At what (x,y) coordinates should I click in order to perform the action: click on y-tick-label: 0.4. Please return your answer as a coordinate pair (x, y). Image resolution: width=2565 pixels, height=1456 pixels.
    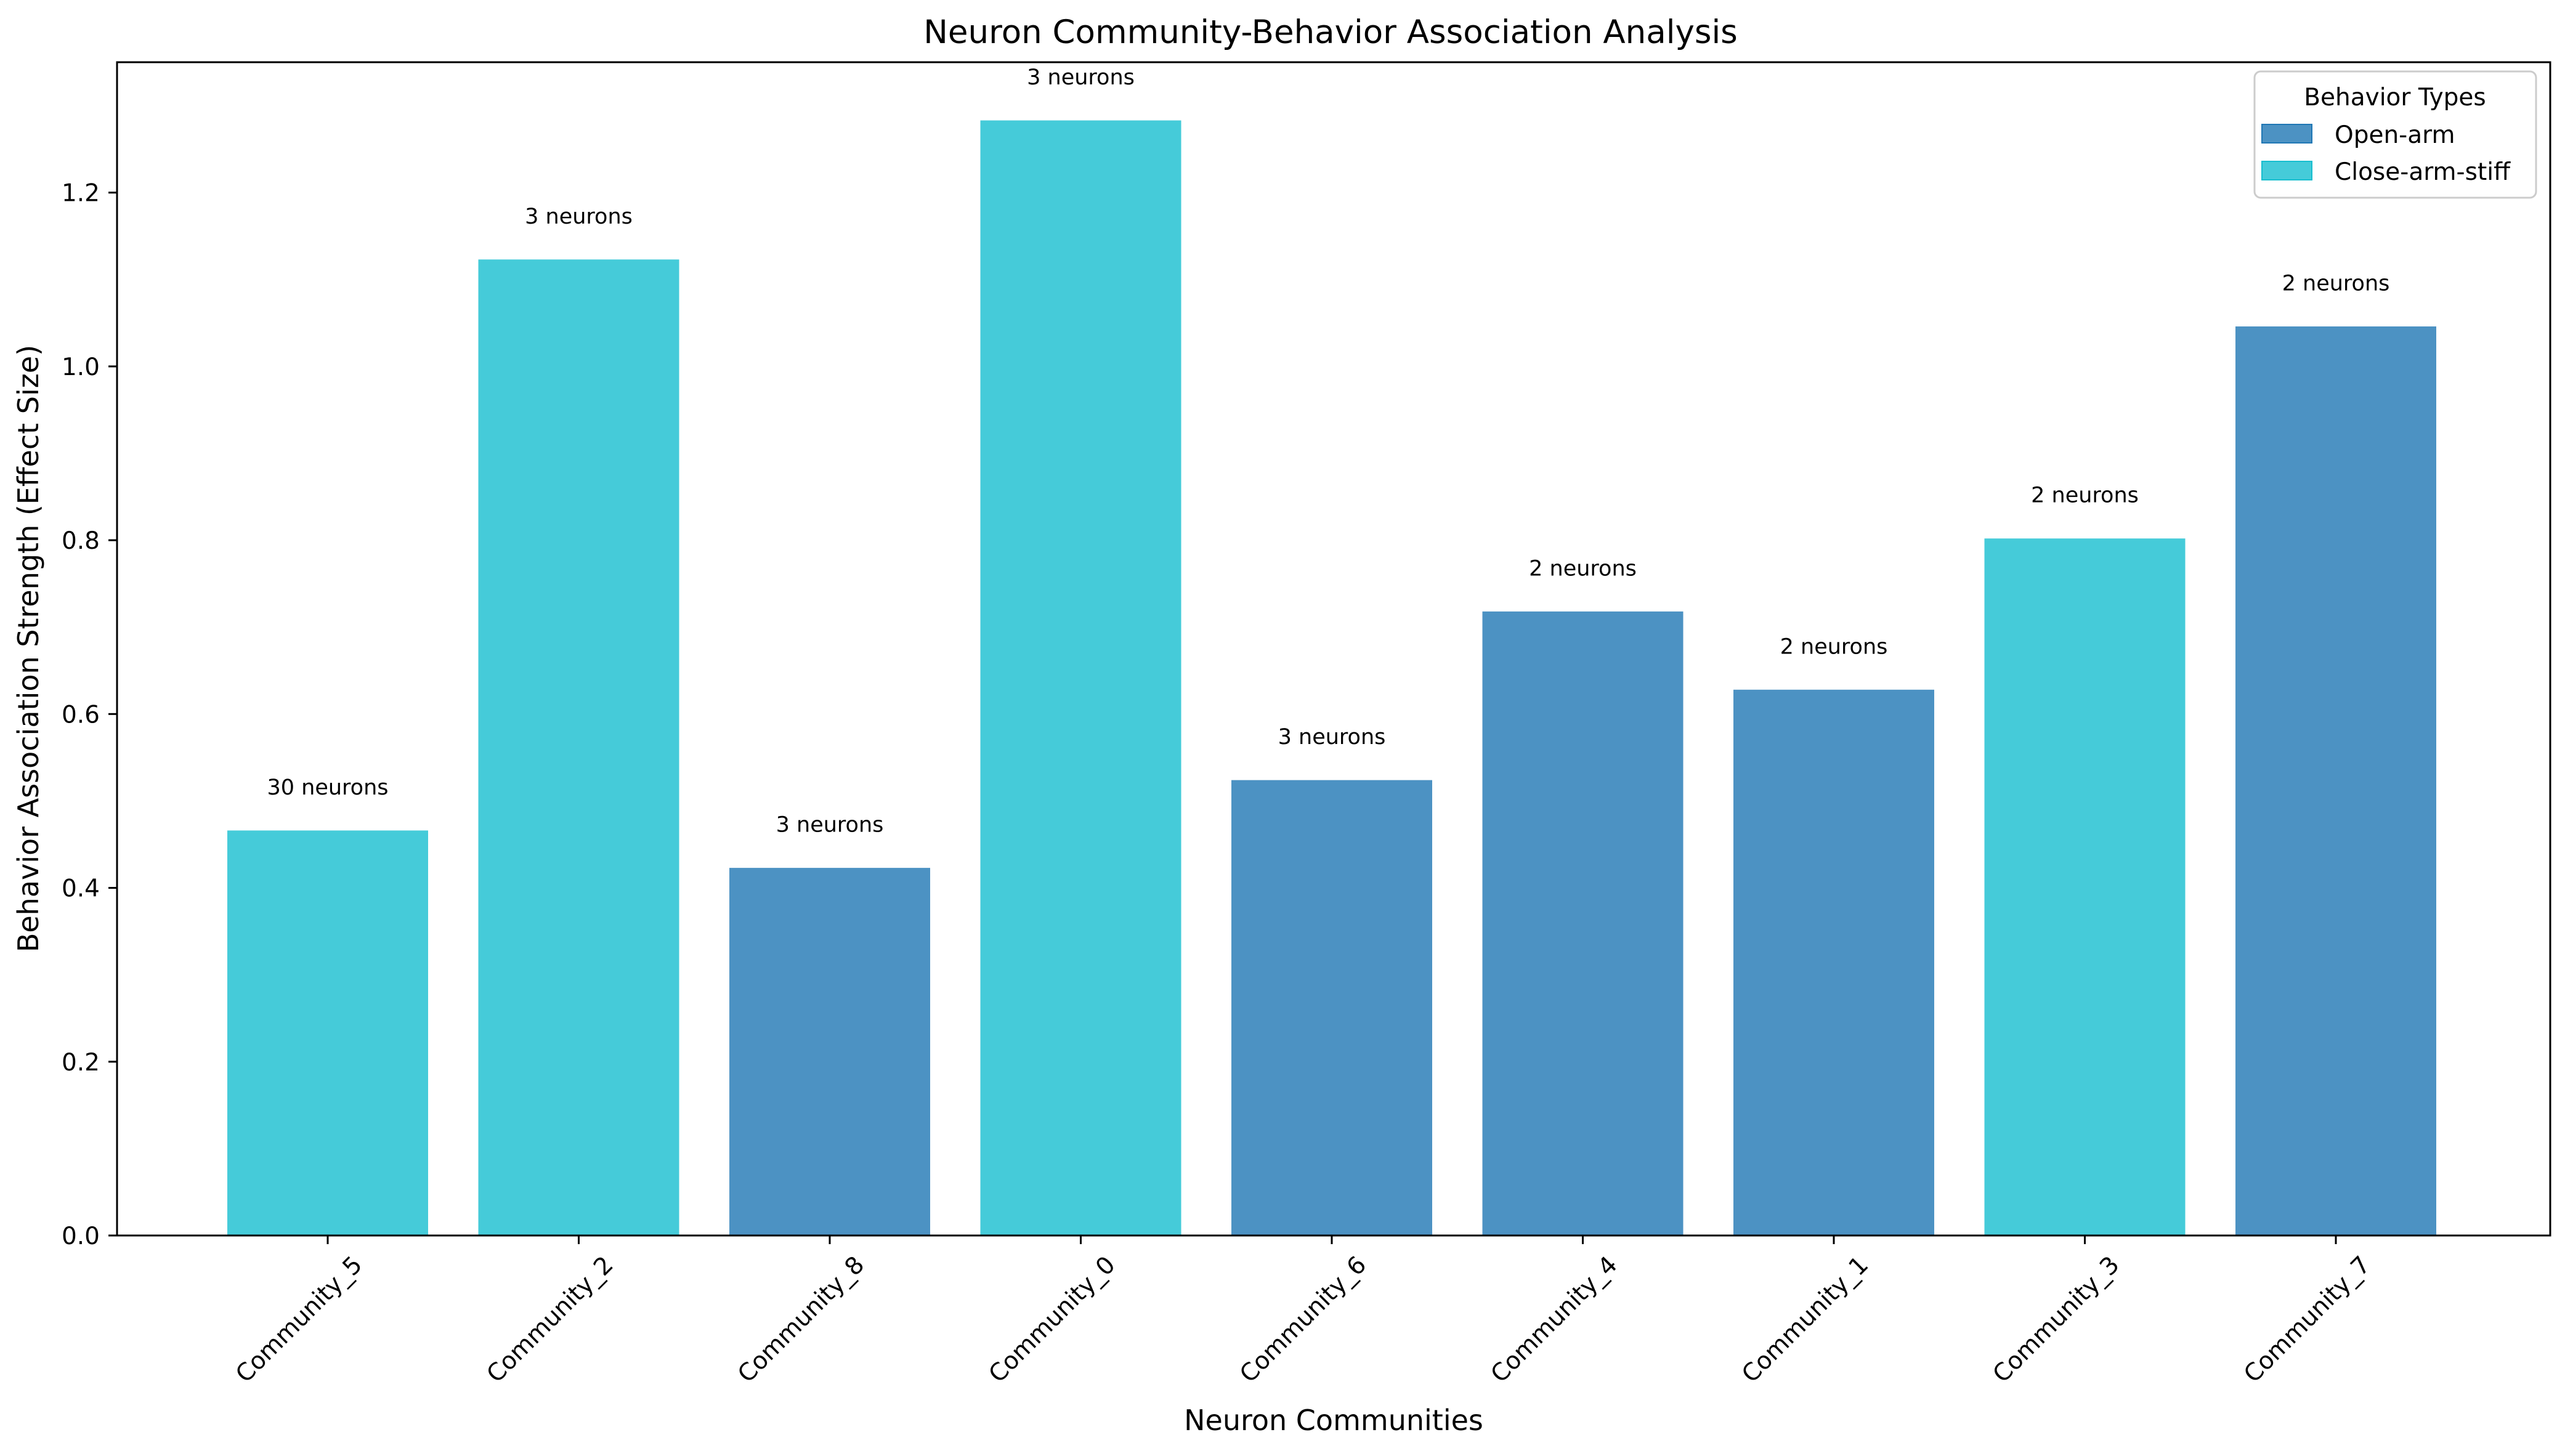
    Looking at the image, I should click on (81, 889).